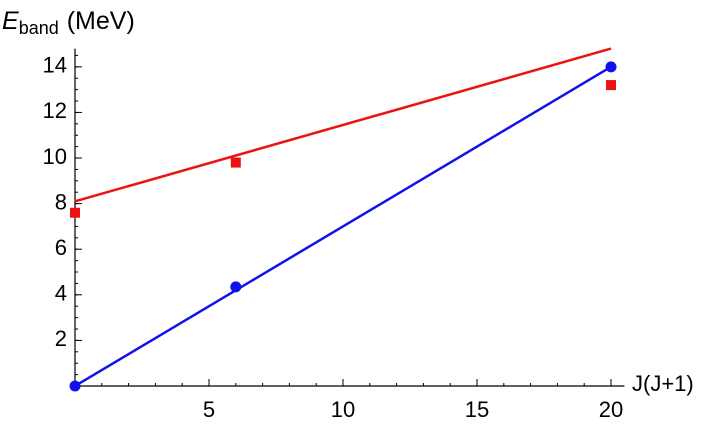 The width and height of the screenshot is (720, 433). Describe the element at coordinates (10, 21) in the screenshot. I see `y-label-symbol: E` at that location.